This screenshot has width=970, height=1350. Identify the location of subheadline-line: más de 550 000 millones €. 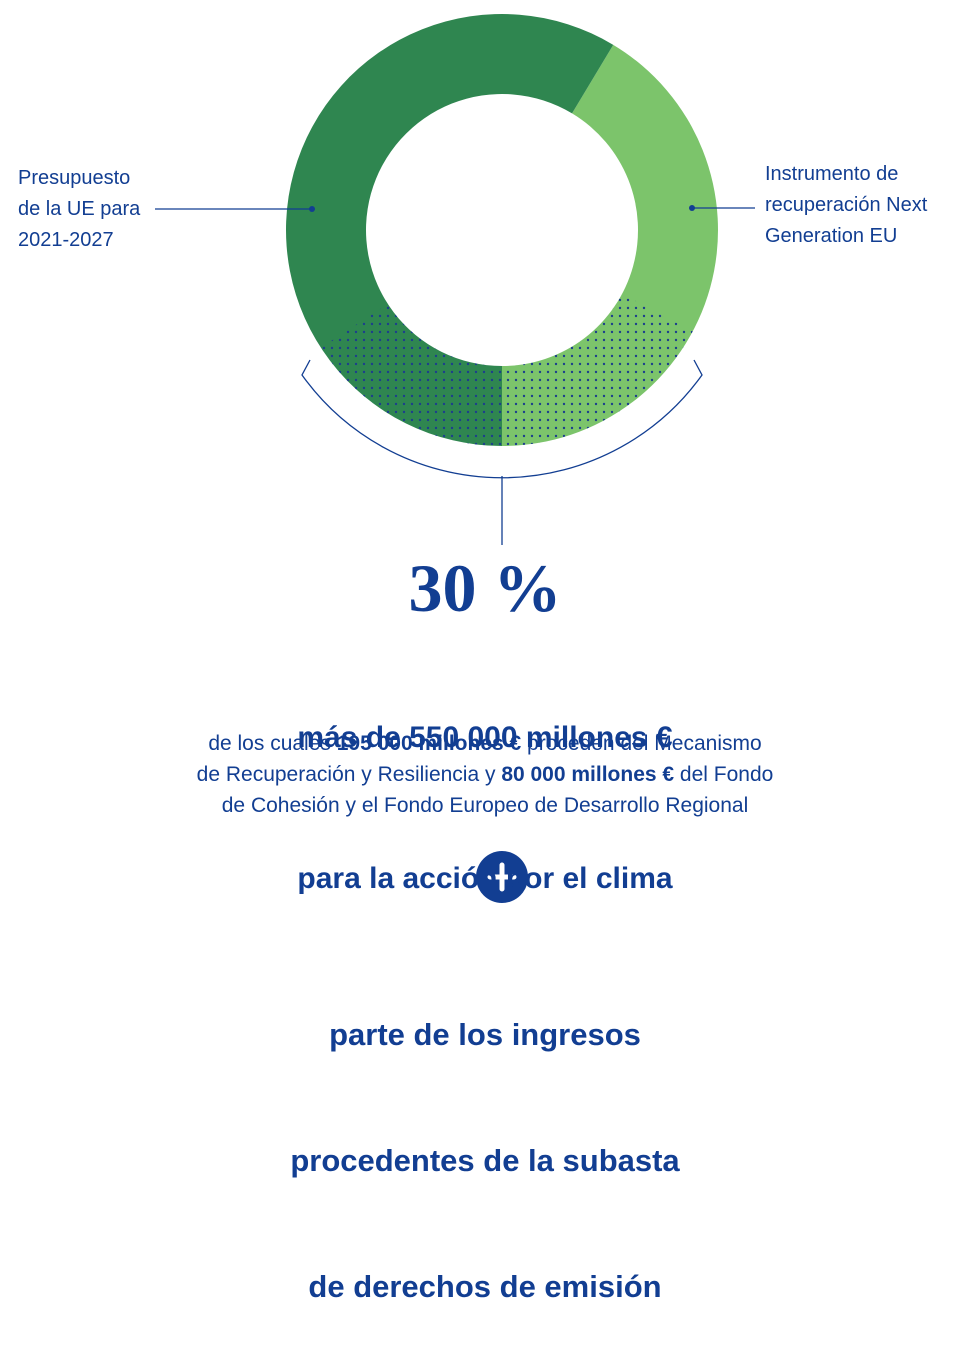
(485, 737).